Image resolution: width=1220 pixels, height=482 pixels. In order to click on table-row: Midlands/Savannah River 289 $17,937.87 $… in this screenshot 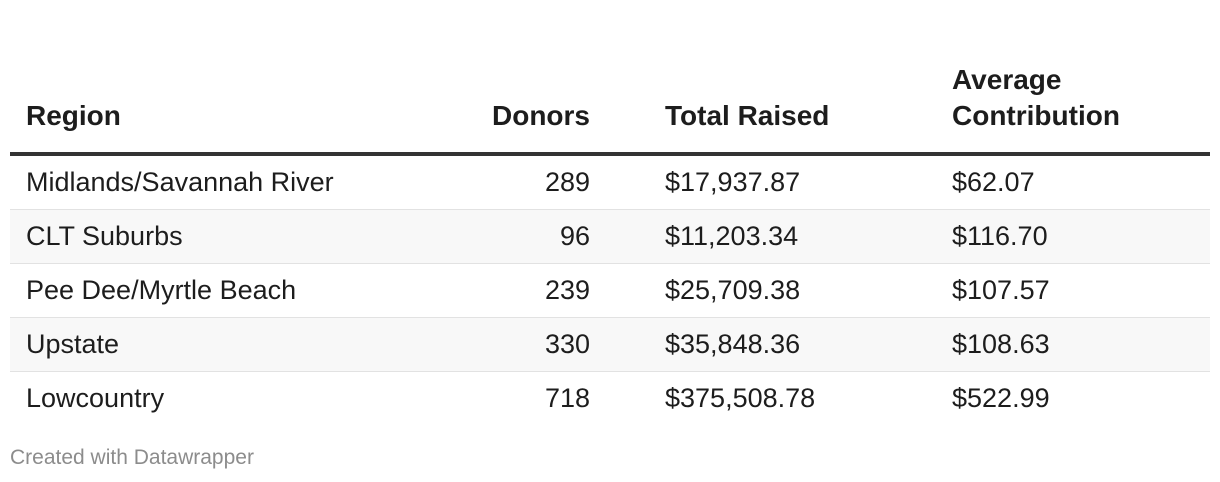, I will do `click(610, 182)`.